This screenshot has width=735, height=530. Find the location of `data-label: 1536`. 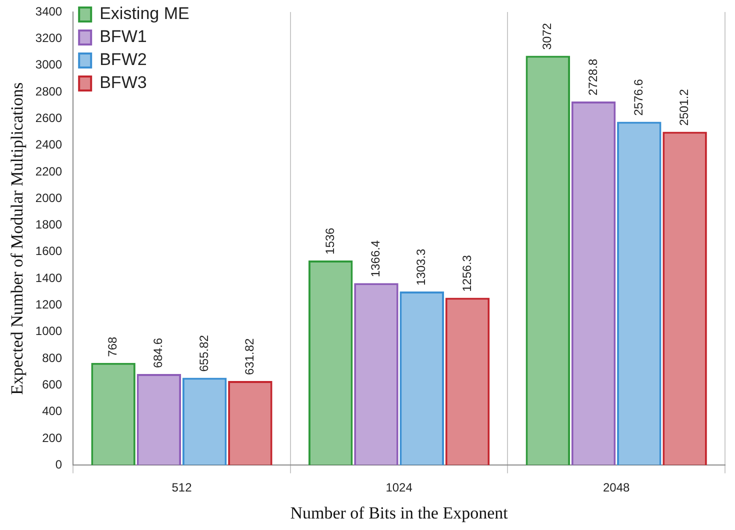

data-label: 1536 is located at coordinates (329, 240).